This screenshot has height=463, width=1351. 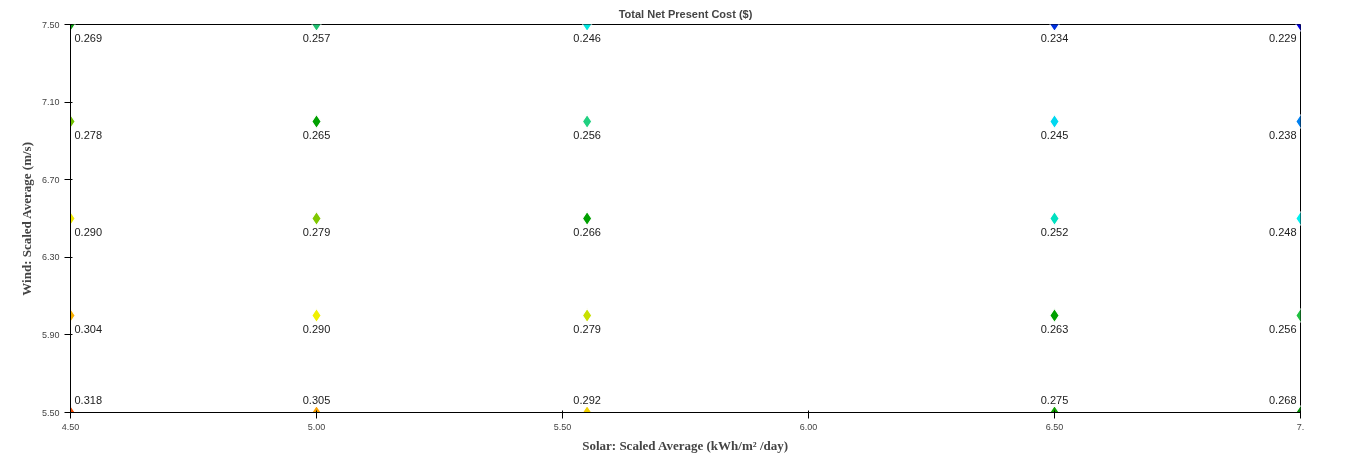 I want to click on annotation: 0.266, so click(x=587, y=231).